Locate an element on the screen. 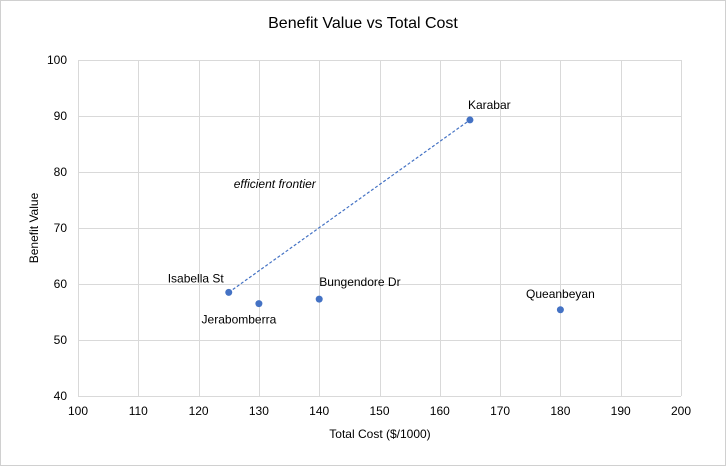  efficient-frontier-label: efficient frontier is located at coordinates (275, 184).